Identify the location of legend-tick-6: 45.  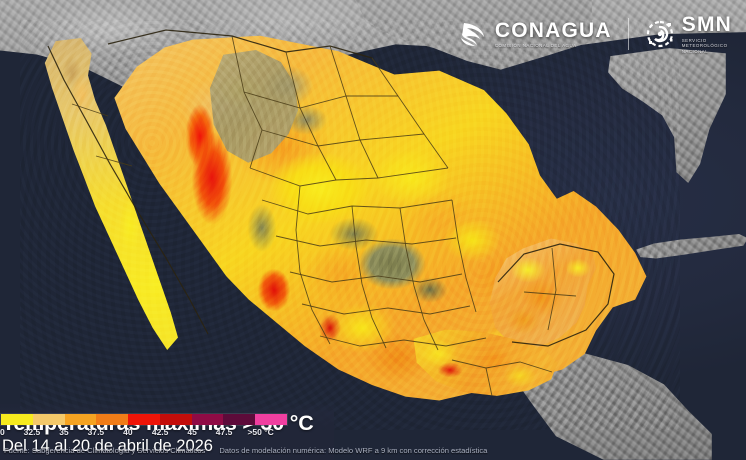
(192, 432).